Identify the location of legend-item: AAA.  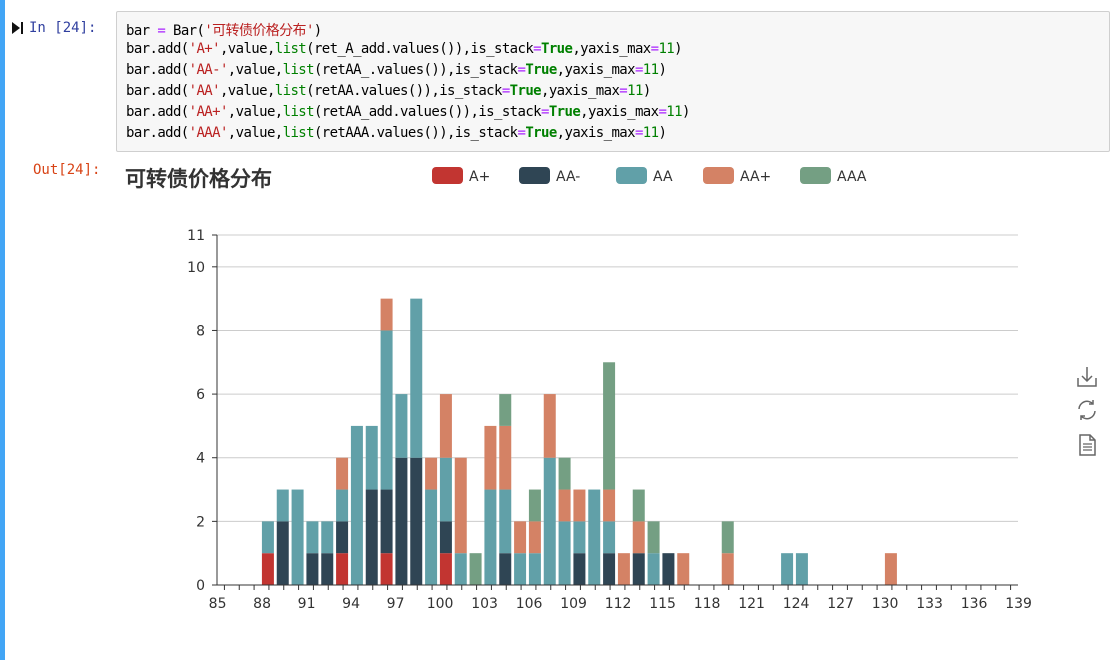
(833, 176).